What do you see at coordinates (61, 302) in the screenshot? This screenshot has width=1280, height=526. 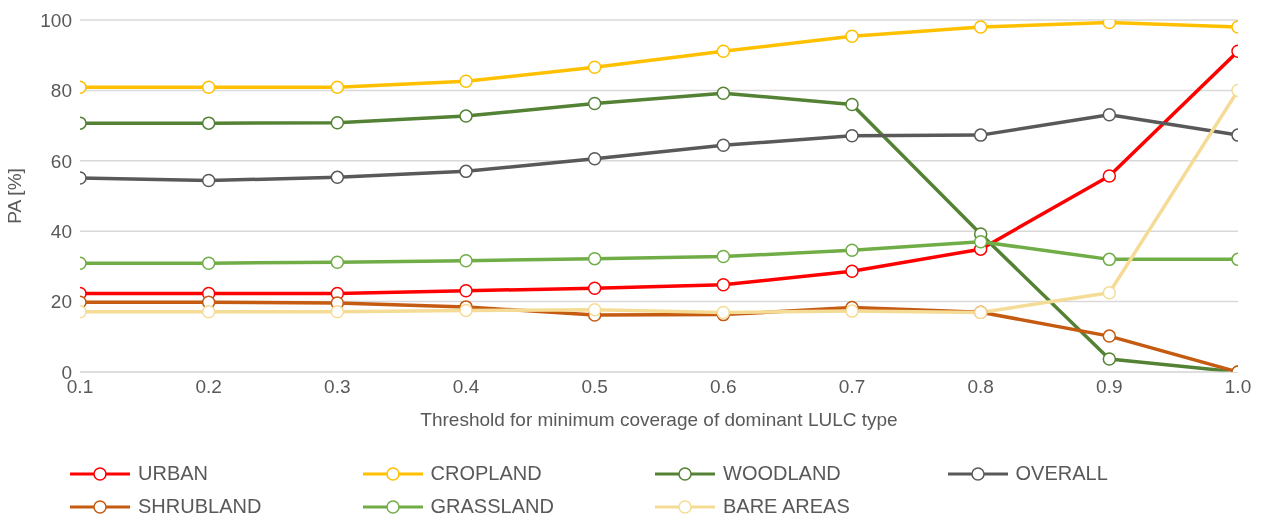 I see `y-tick-label: 20` at bounding box center [61, 302].